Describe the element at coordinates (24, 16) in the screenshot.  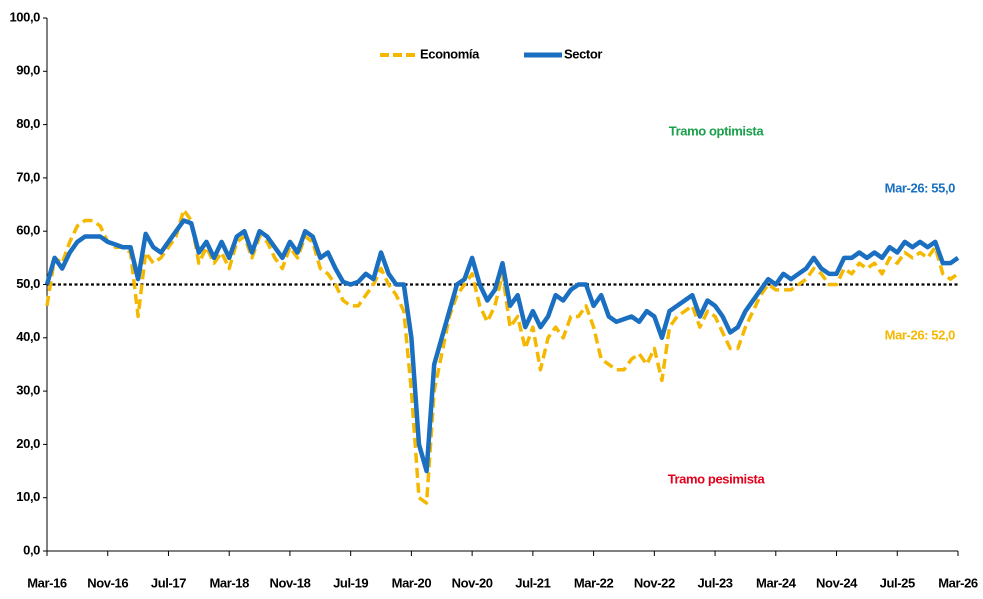
I see `y-tick-label: 100,0` at that location.